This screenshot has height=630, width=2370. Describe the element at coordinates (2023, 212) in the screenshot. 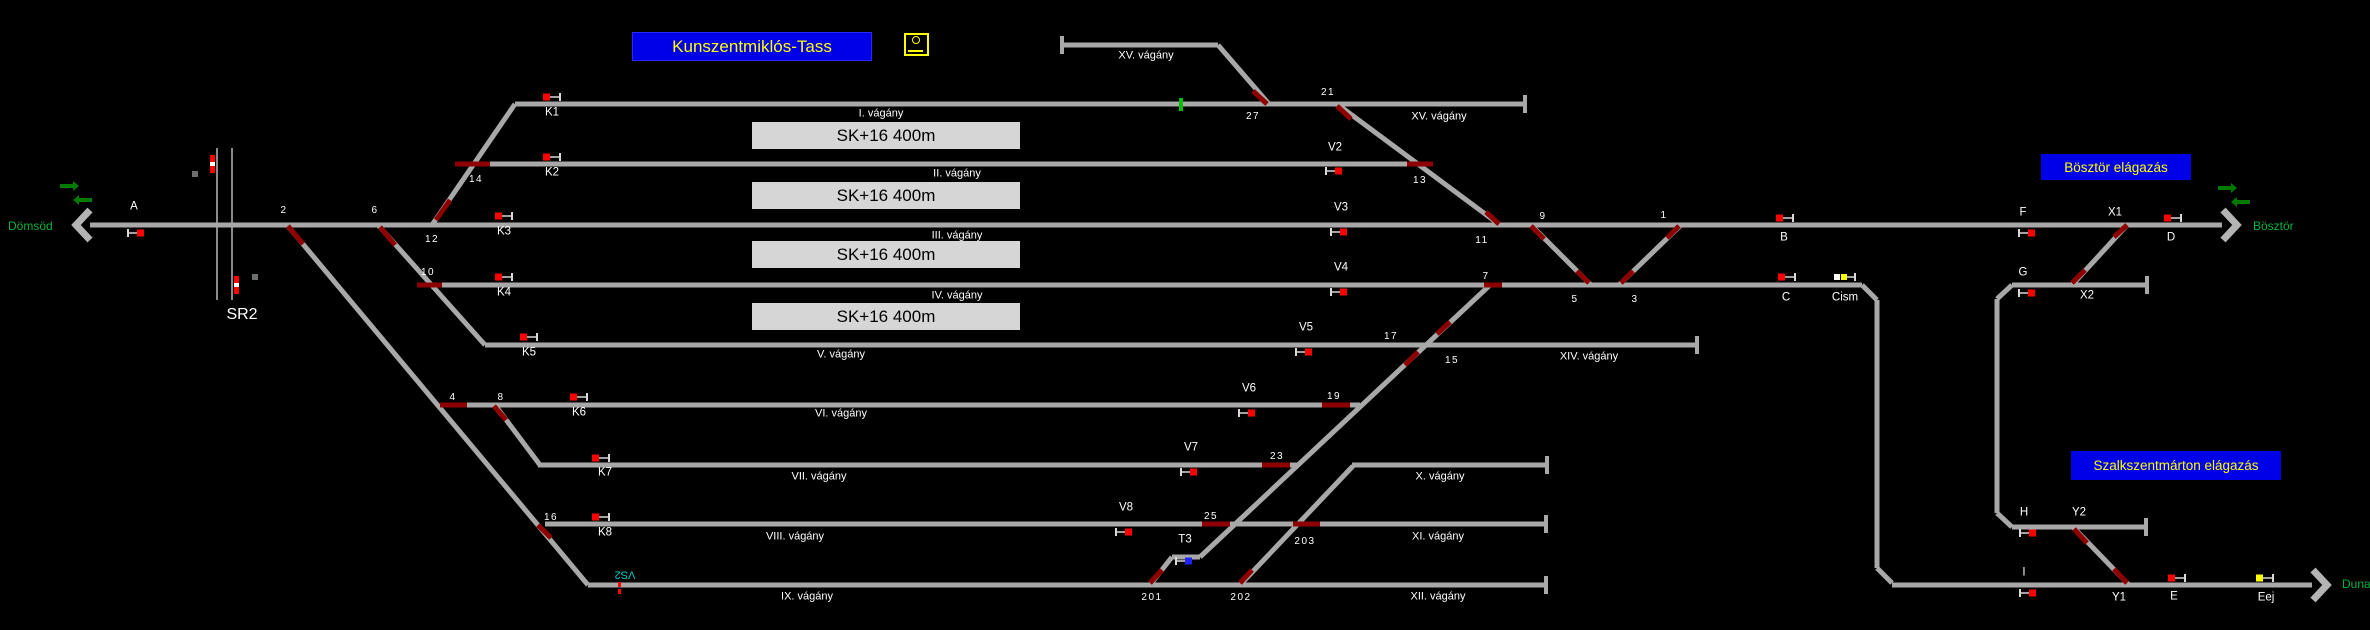

I see `signal-label-F: F` at that location.